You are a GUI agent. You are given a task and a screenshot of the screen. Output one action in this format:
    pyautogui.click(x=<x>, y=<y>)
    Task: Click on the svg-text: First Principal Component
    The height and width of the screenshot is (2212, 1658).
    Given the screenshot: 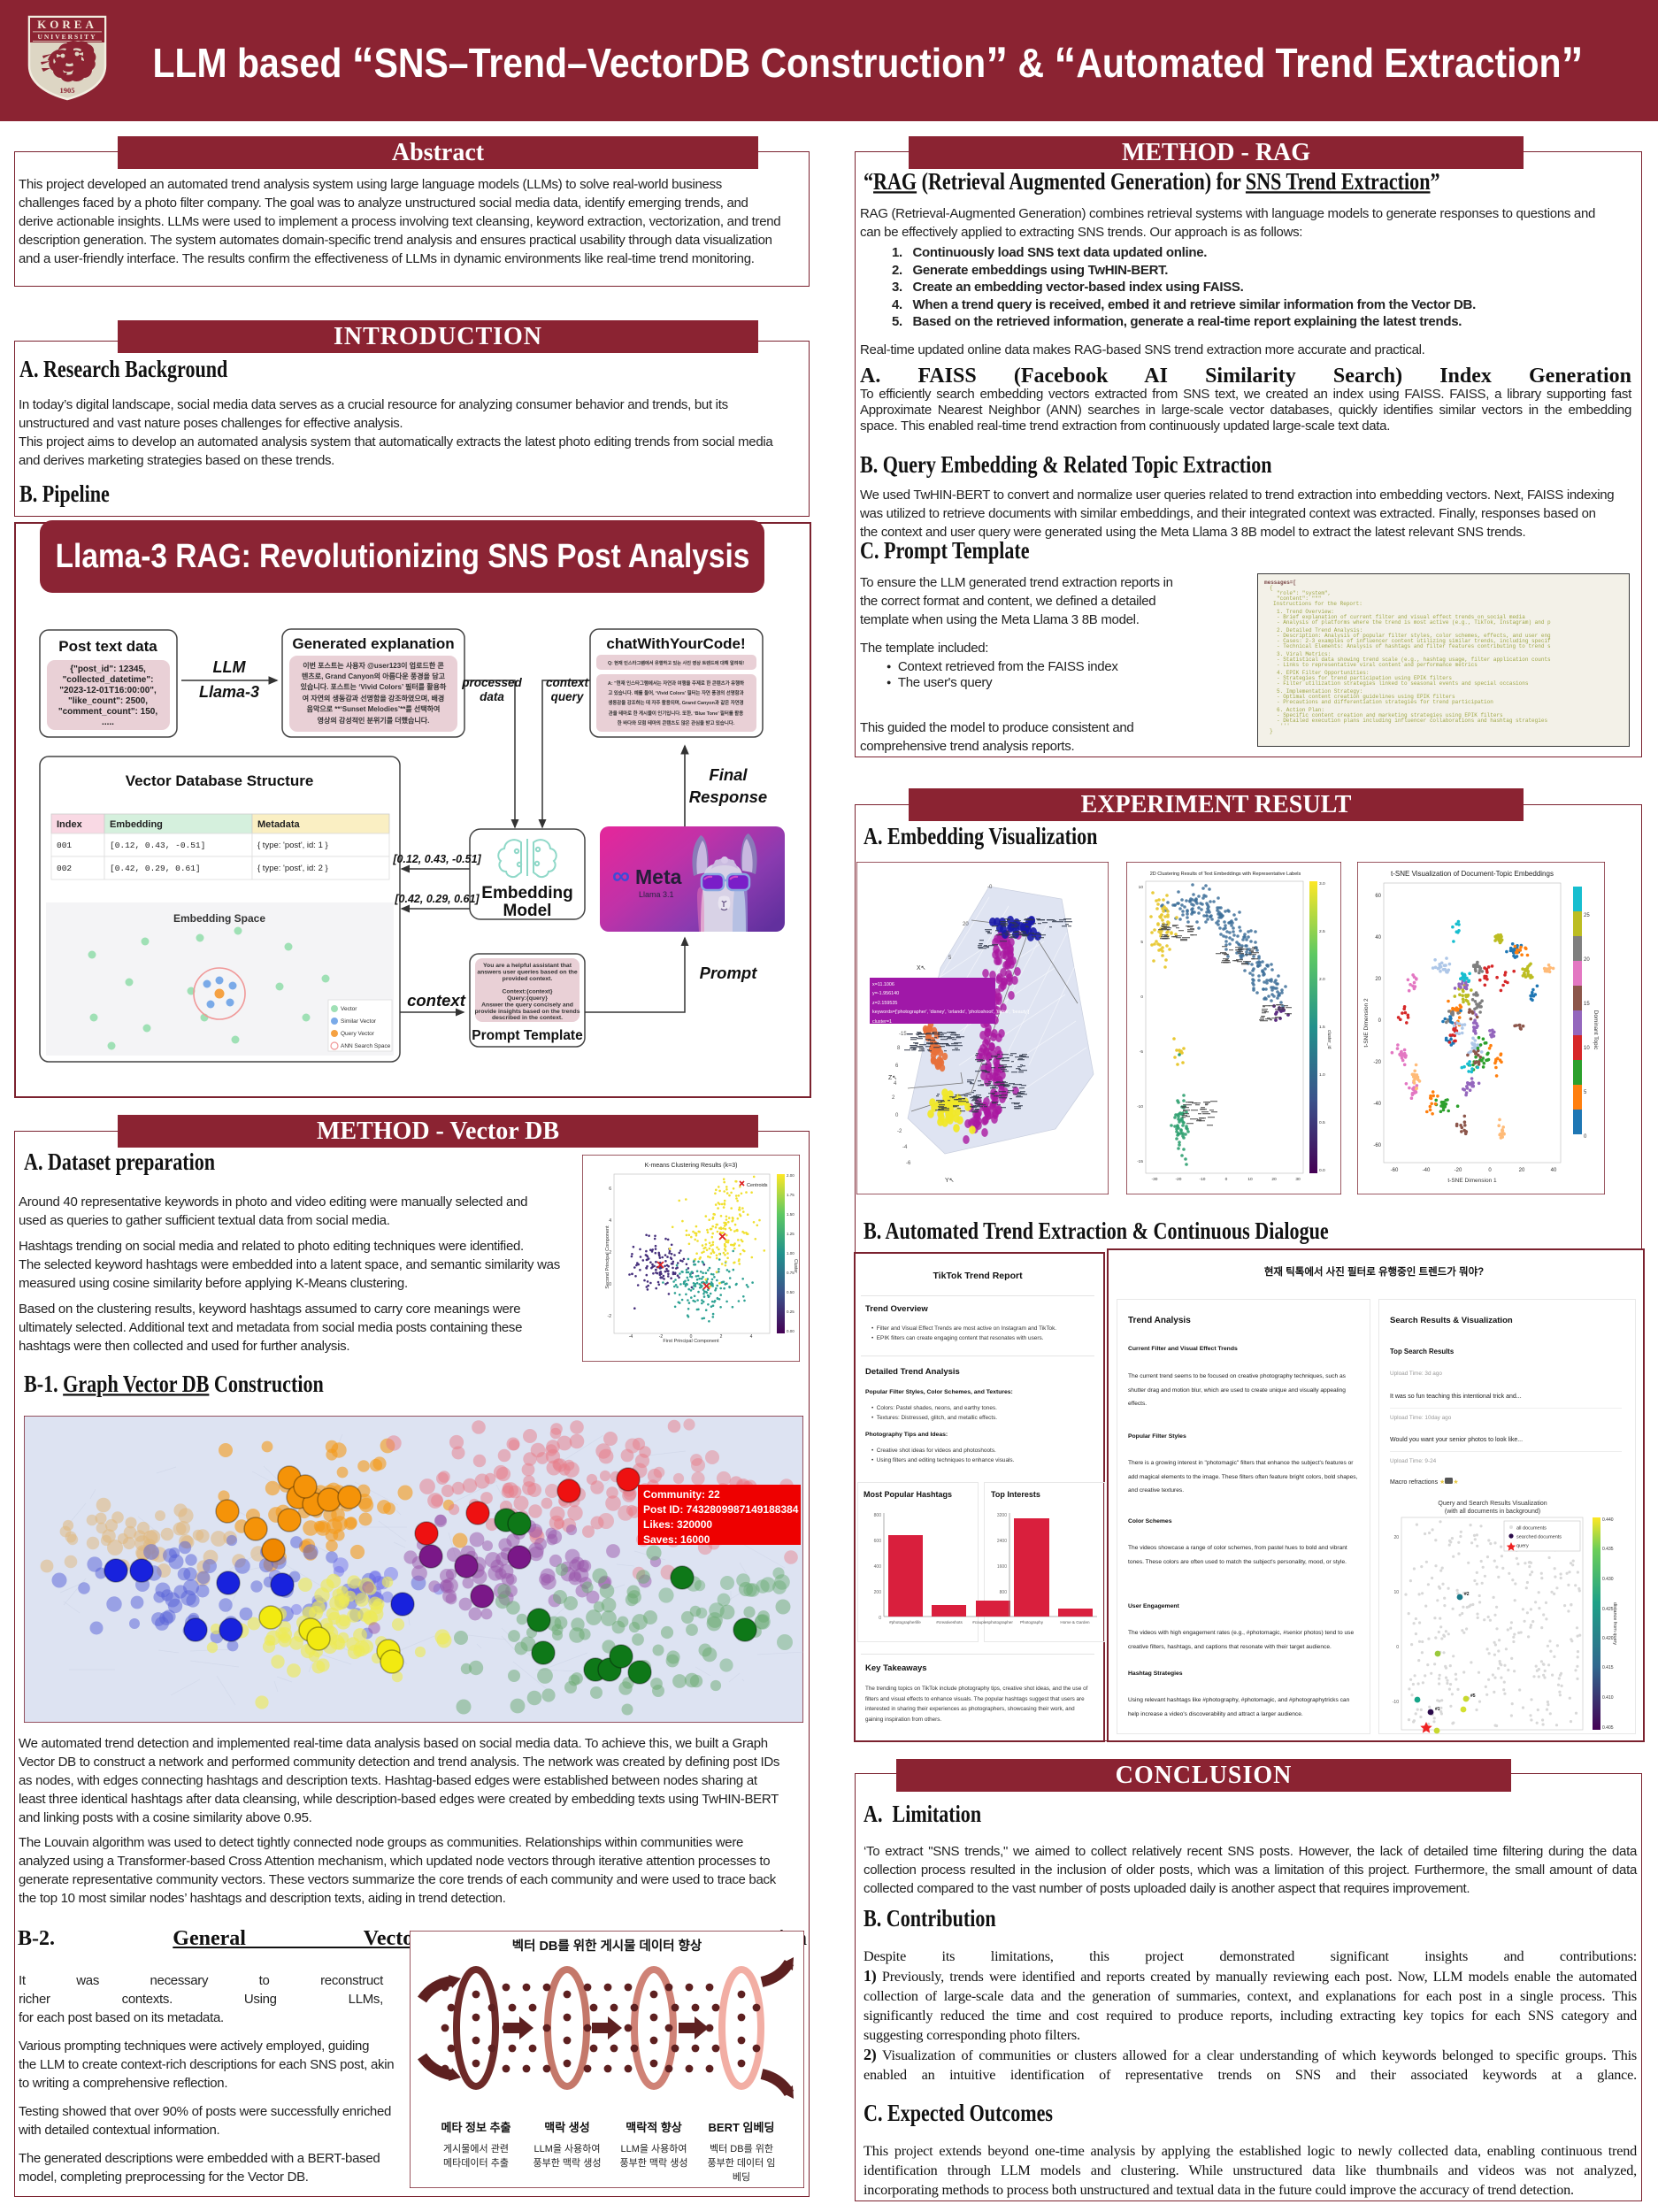 What is the action you would take?
    pyautogui.click(x=691, y=1342)
    